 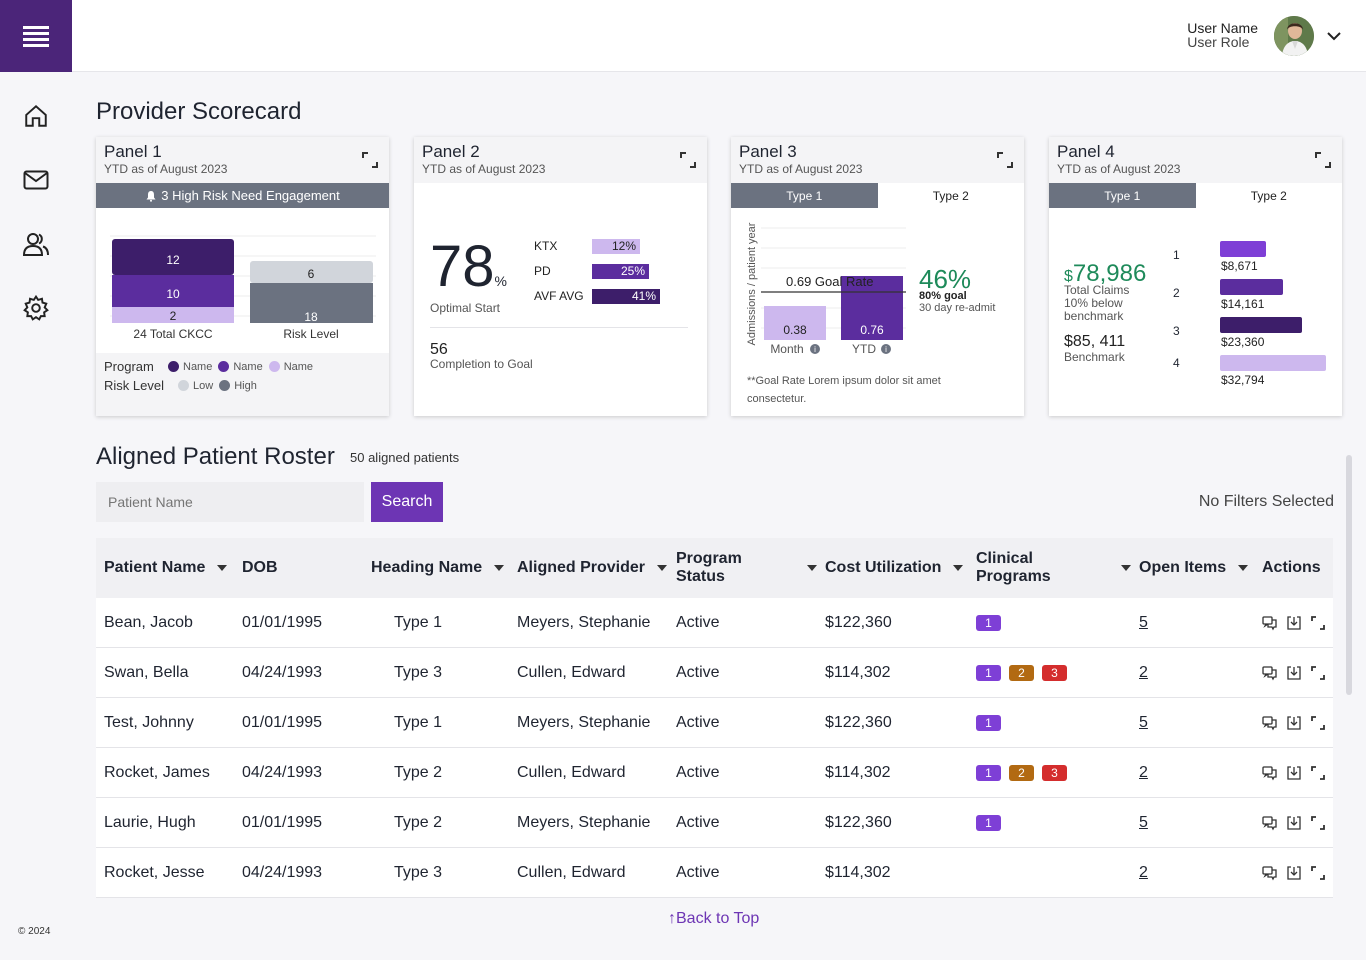 I want to click on row-actions, so click(x=1293, y=723).